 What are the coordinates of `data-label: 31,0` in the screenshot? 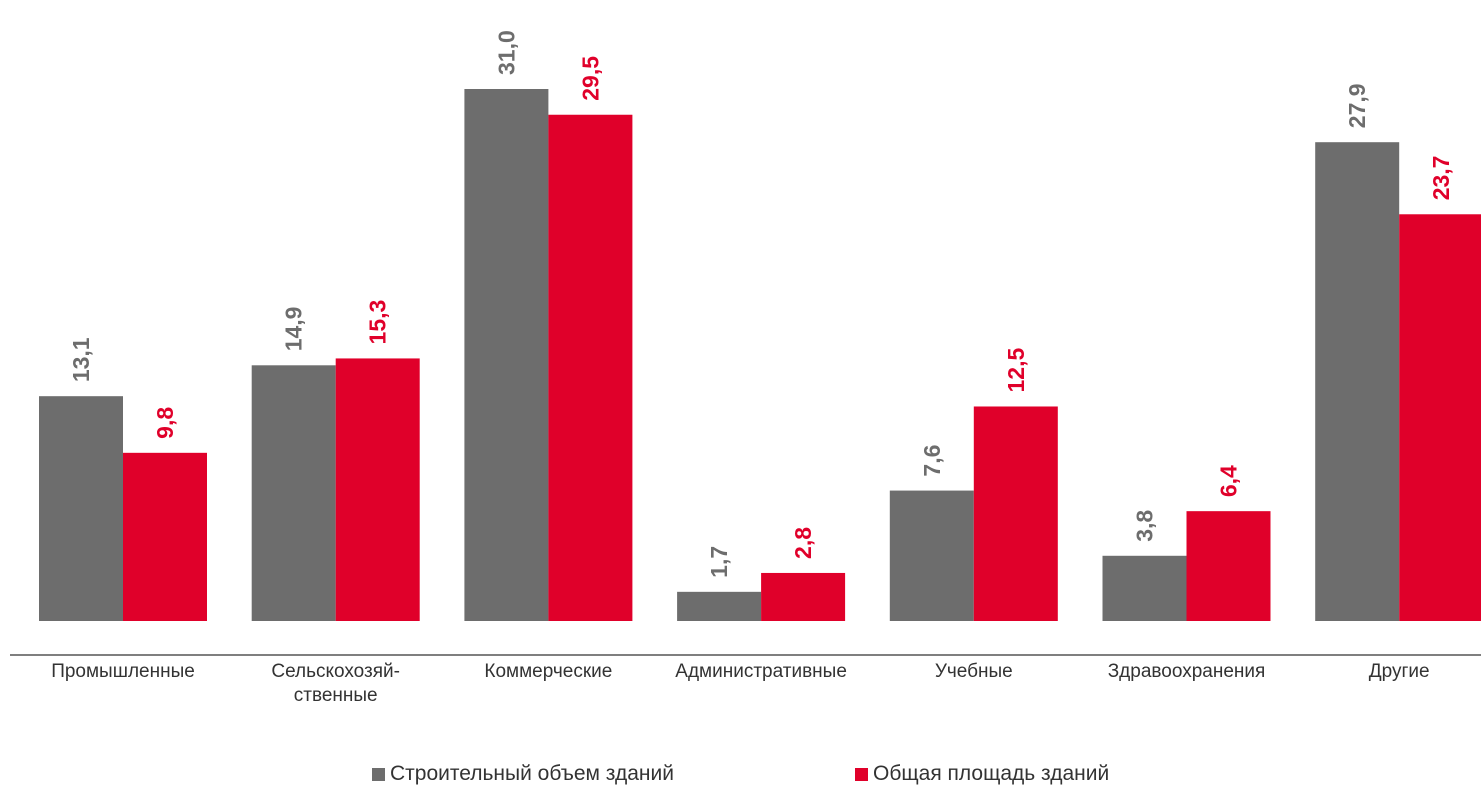 It's located at (506, 52).